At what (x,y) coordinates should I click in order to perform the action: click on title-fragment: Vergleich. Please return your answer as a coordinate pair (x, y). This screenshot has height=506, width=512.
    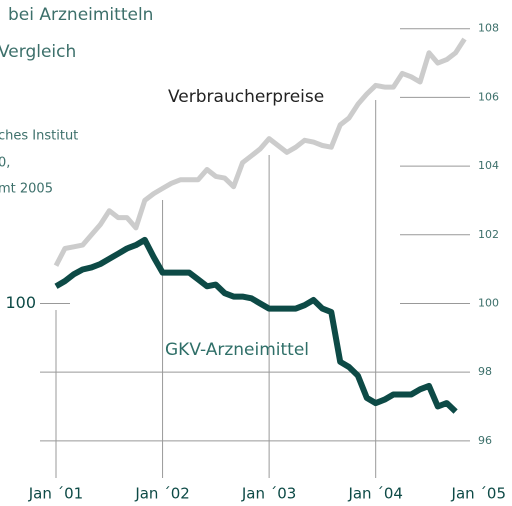
    Looking at the image, I should click on (38, 52).